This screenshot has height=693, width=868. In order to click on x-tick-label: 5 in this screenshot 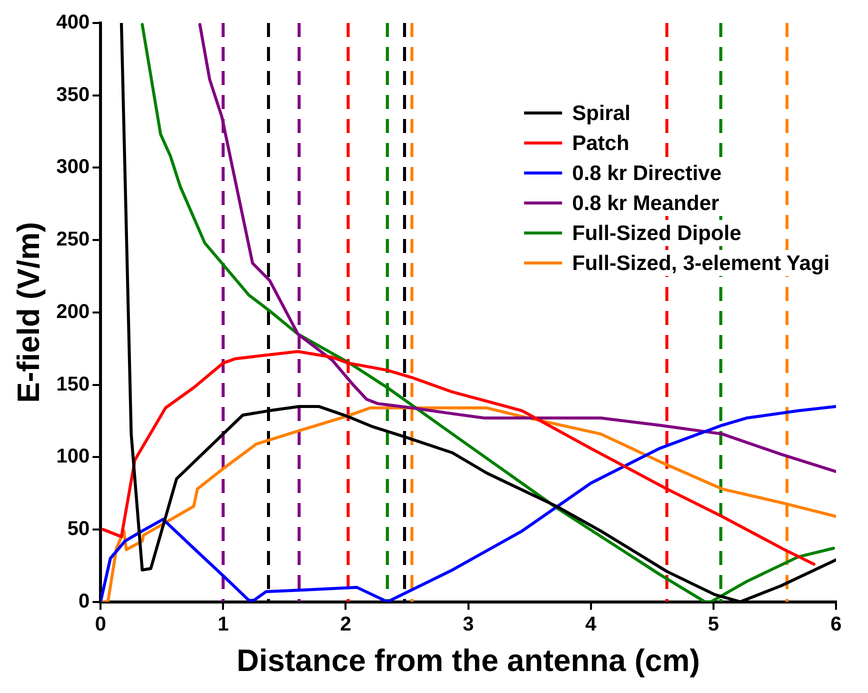, I will do `click(713, 624)`.